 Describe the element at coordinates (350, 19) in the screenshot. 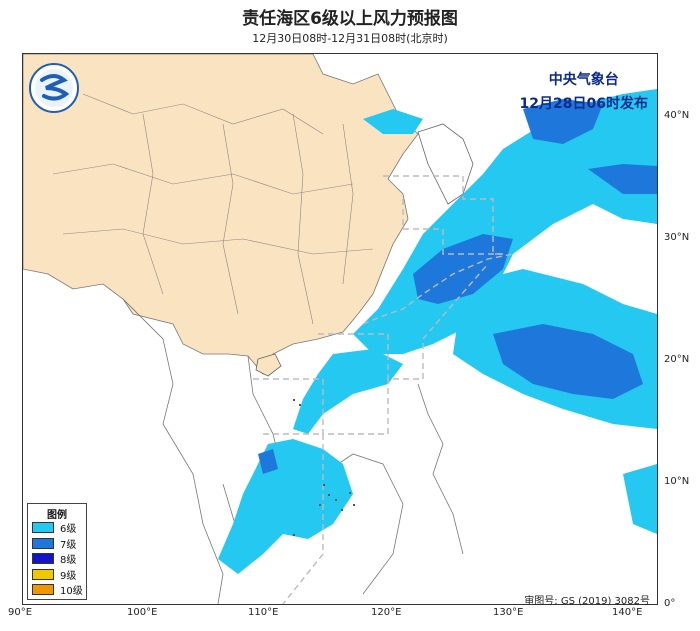

I see `map-title: 责任海区6级以上风力预报图` at that location.